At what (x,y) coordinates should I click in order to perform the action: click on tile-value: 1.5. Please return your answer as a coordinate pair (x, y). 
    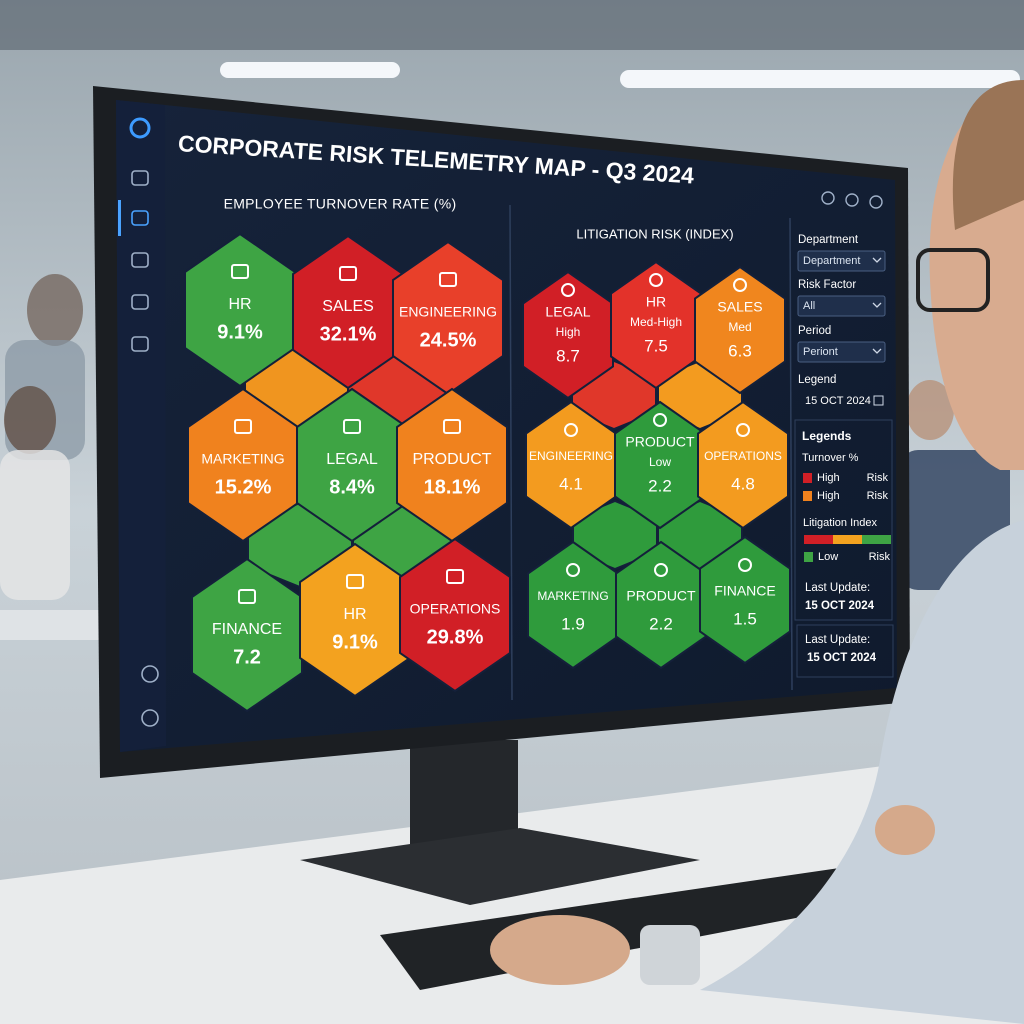
    Looking at the image, I should click on (745, 618).